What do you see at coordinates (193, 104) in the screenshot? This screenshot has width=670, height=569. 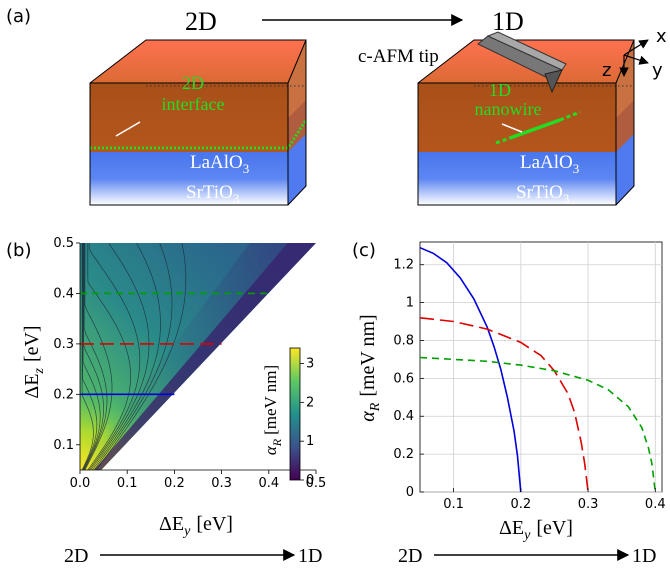 I see `left-interface-line2: interface` at bounding box center [193, 104].